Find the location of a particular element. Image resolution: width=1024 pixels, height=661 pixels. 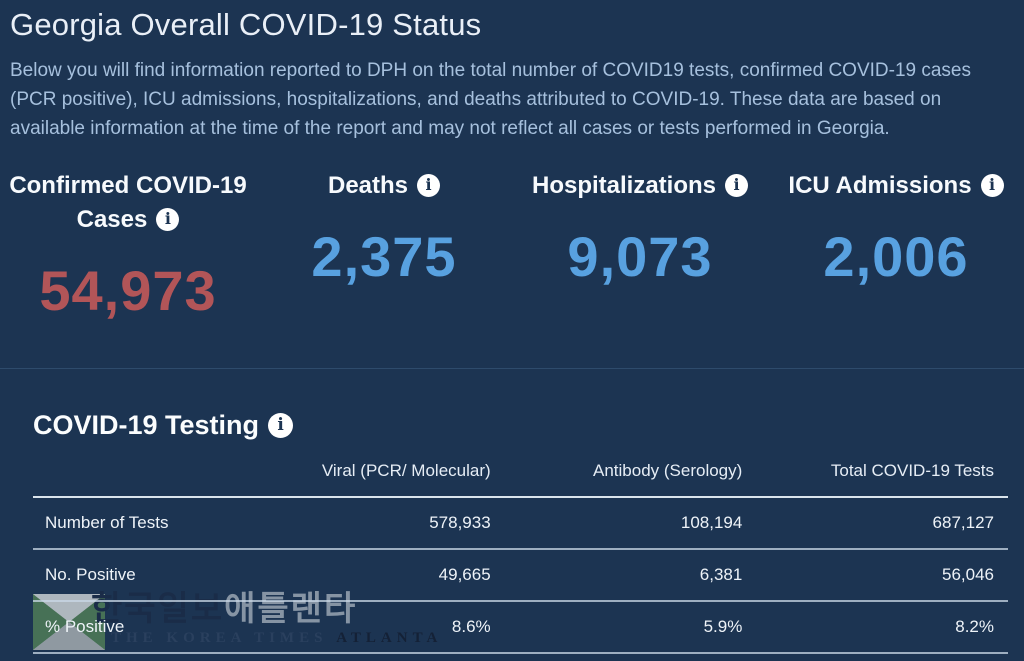

section-divider is located at coordinates (512, 368).